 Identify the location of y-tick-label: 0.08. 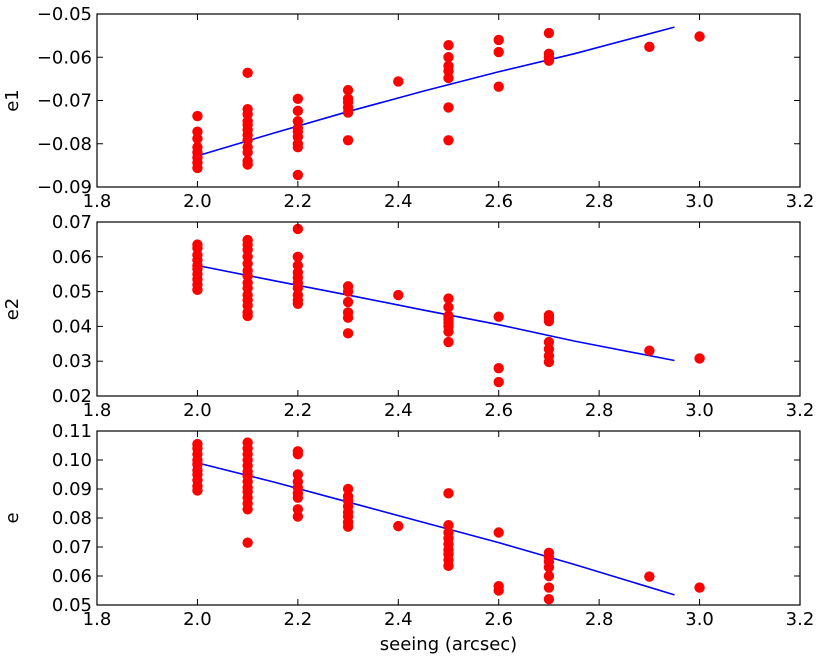
(72, 518).